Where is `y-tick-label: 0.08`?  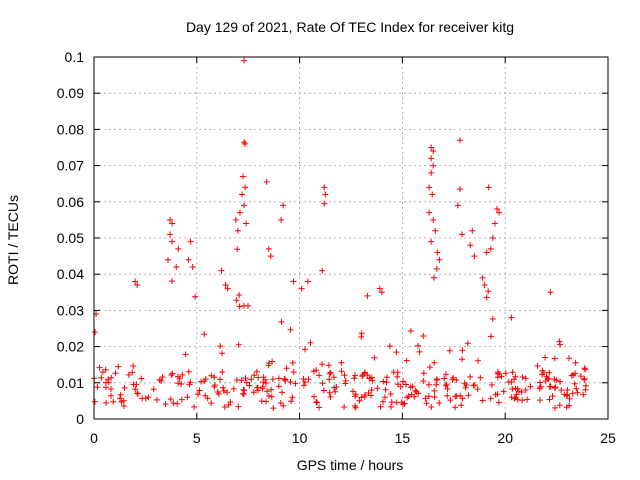 y-tick-label: 0.08 is located at coordinates (70, 129).